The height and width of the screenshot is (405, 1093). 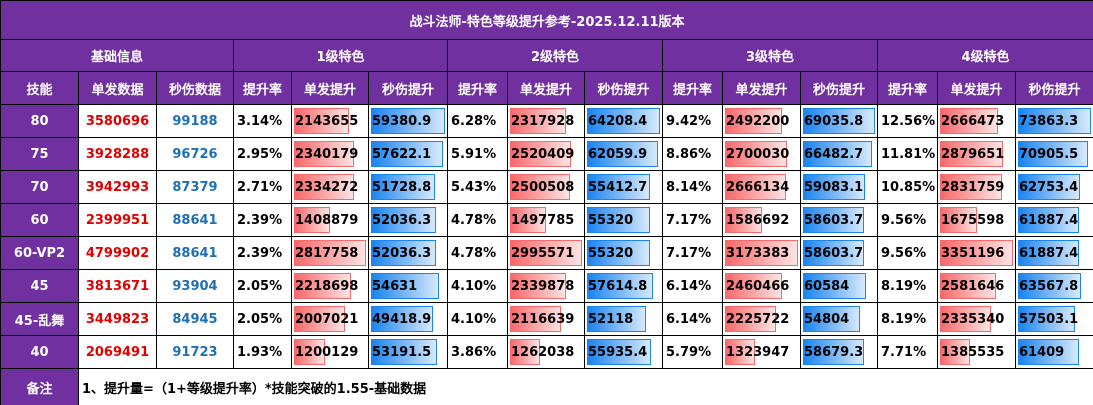 I want to click on rate: 6.14%, so click(x=692, y=286).